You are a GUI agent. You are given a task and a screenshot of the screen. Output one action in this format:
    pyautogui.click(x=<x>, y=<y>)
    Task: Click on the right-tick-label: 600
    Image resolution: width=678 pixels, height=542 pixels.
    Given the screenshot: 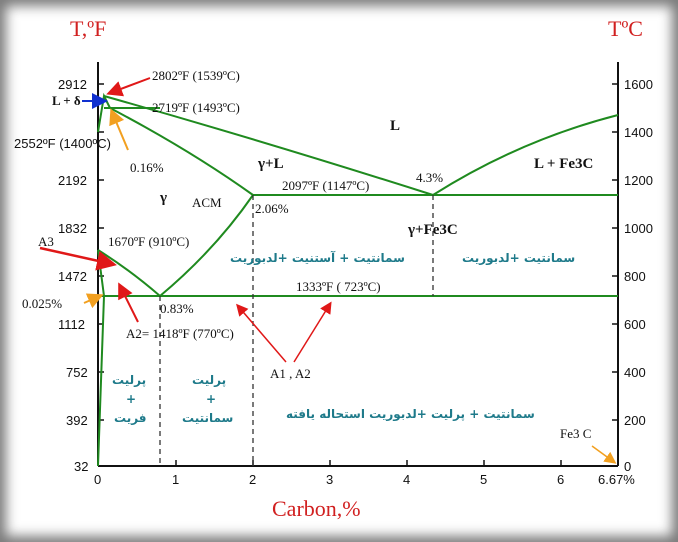 What is the action you would take?
    pyautogui.click(x=635, y=324)
    